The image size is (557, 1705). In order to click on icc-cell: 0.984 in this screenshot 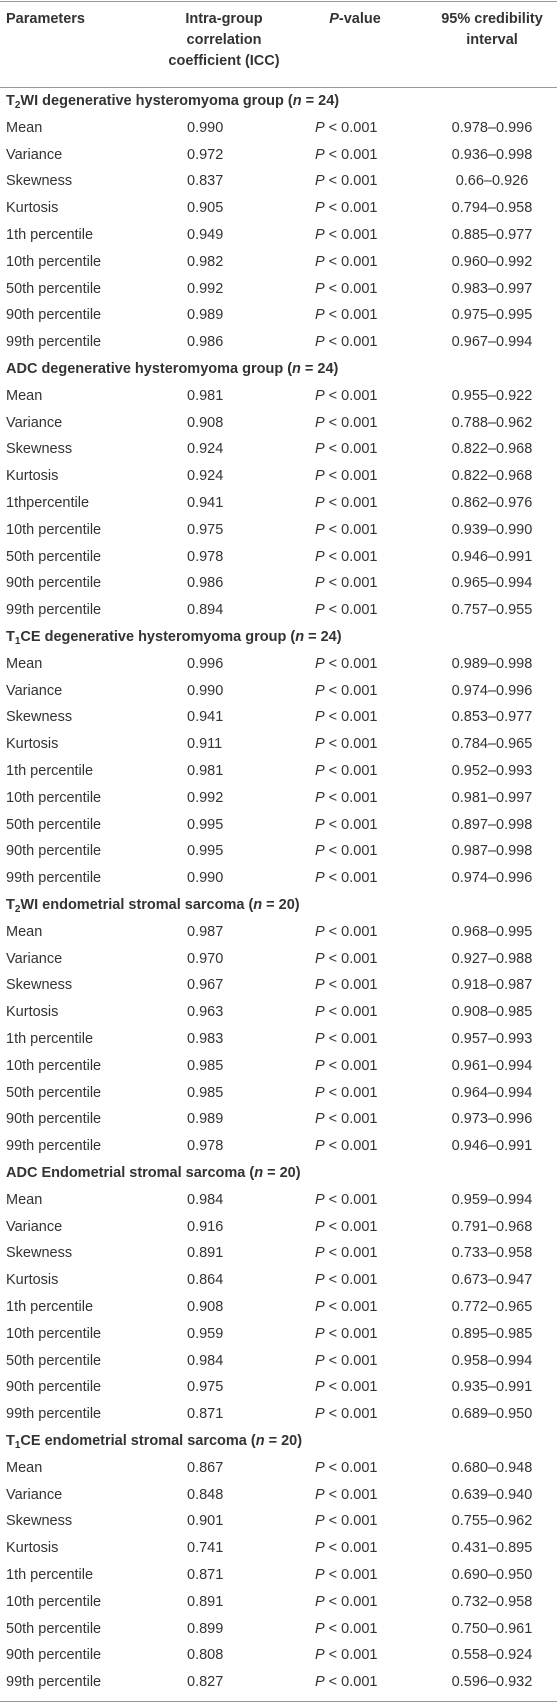, I will do `click(205, 1199)`.